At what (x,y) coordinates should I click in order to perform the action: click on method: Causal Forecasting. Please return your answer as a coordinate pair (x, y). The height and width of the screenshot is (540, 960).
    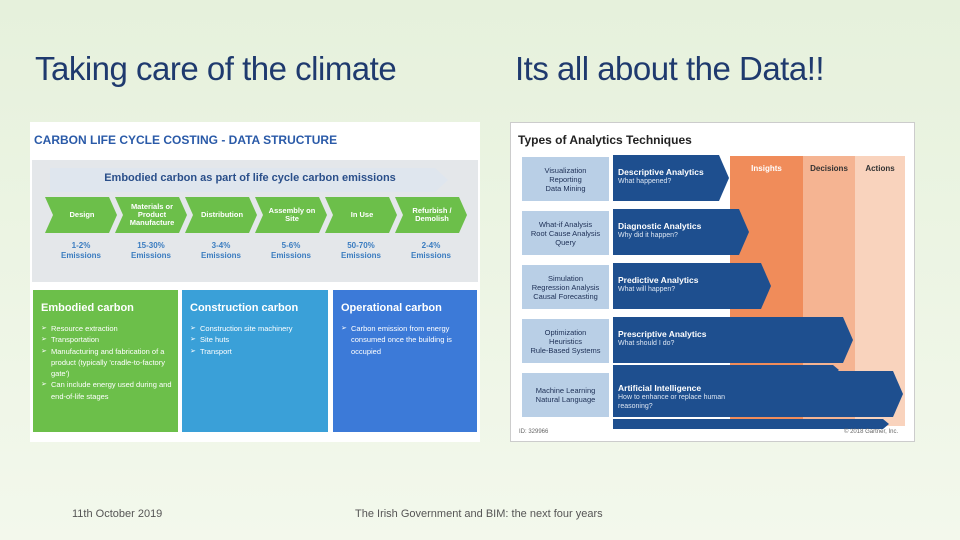
    Looking at the image, I should click on (565, 296).